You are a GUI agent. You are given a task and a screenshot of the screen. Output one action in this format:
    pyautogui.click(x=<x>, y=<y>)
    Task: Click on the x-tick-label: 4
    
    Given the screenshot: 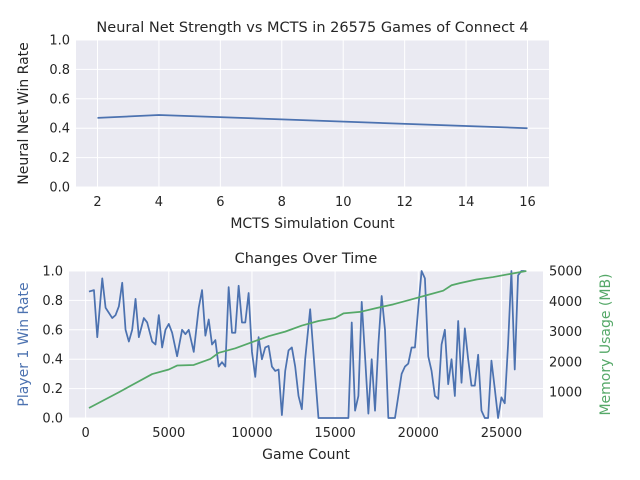 What is the action you would take?
    pyautogui.click(x=159, y=202)
    